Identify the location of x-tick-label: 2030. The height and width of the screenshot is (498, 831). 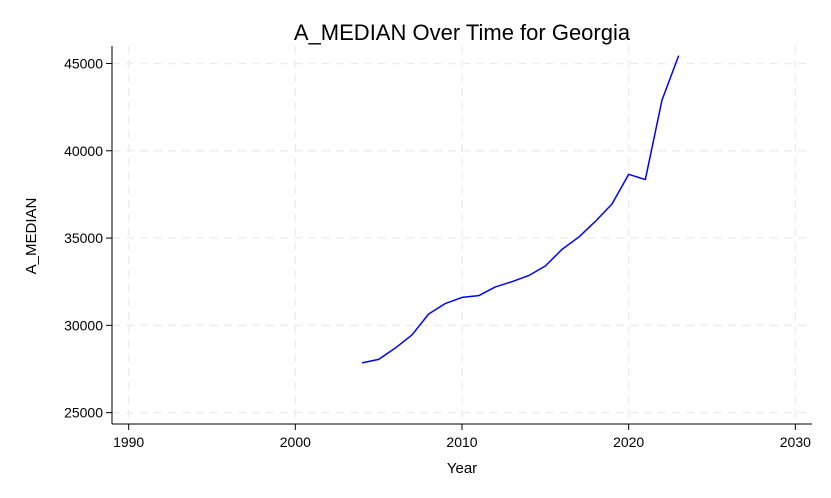
(795, 442).